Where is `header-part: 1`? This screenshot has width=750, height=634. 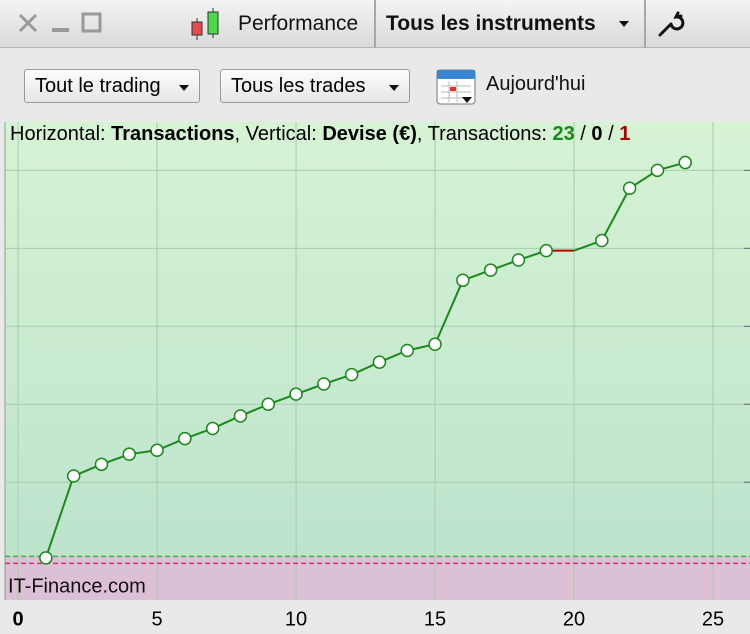
header-part: 1 is located at coordinates (624, 134).